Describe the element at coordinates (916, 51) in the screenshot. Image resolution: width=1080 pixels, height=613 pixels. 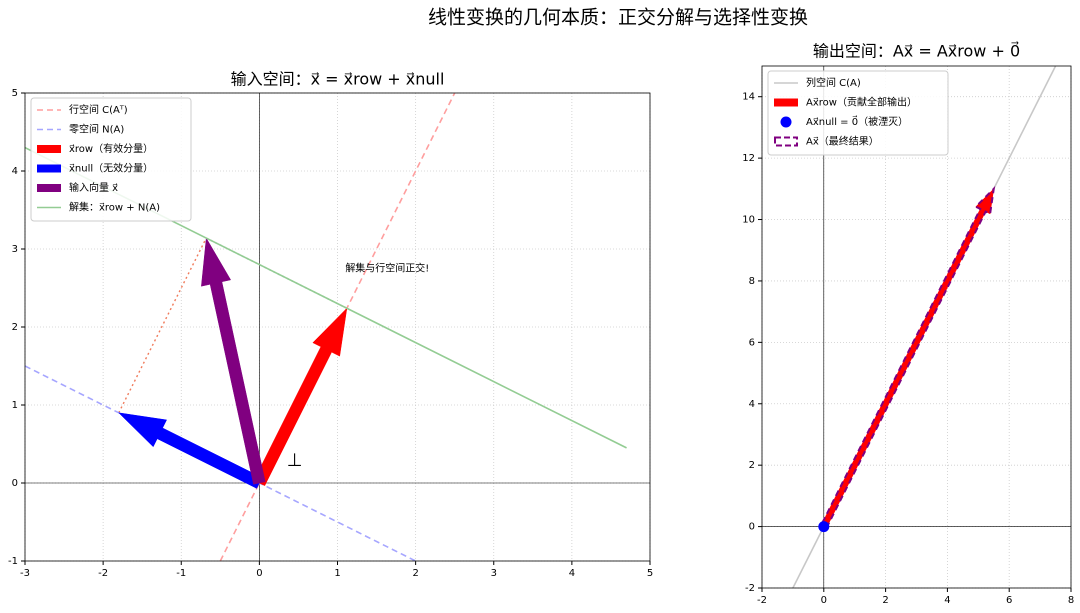
I see `subplot-title: 输出空间：Ax⃗ = Ax⃗row + 0⃗` at that location.